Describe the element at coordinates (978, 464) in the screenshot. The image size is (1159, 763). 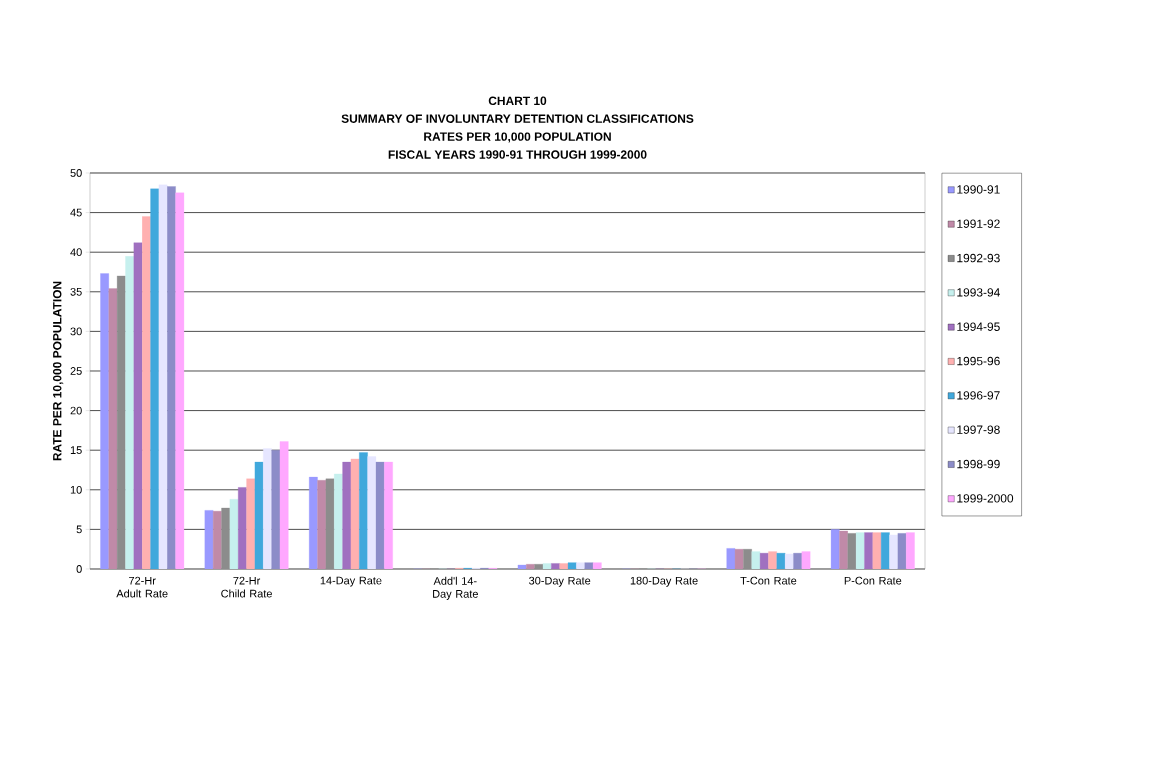
I see `legend-label: 1998-99` at that location.